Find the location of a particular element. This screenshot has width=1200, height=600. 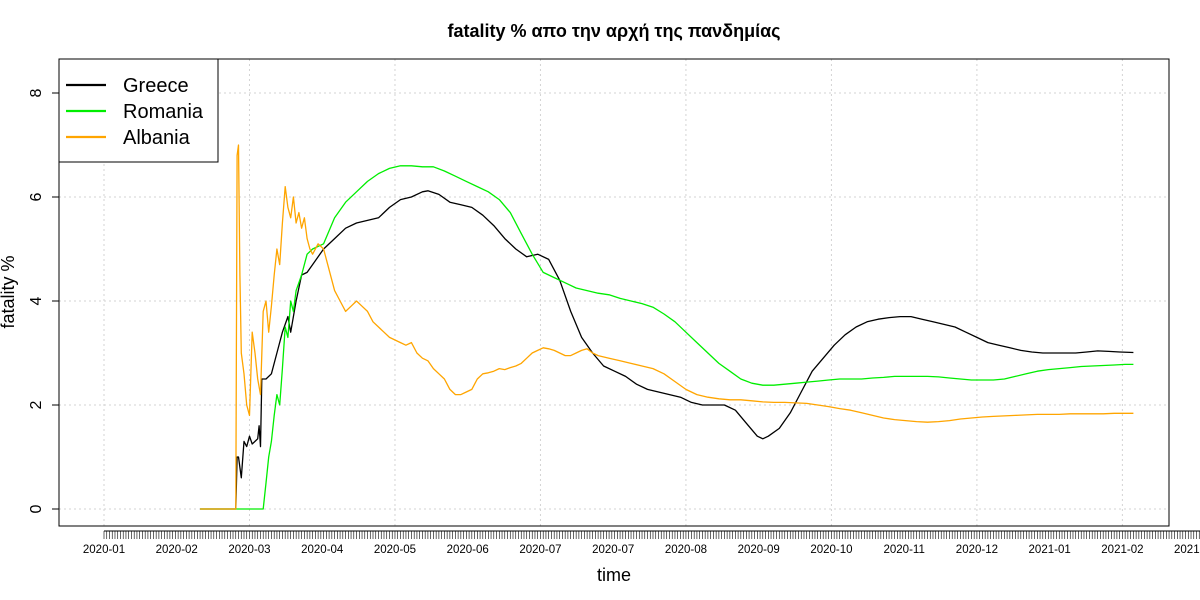

x-tick-label: 2020-01 is located at coordinates (104, 550).